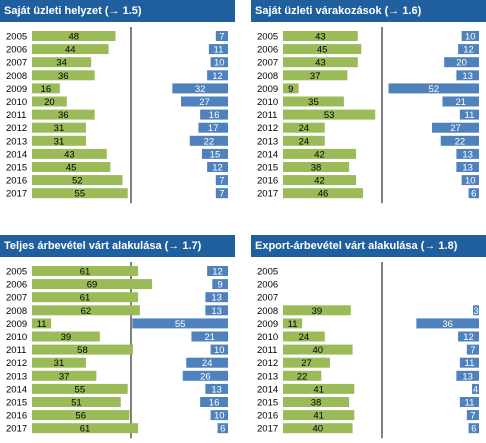 The width and height of the screenshot is (486, 443). Describe the element at coordinates (209, 337) in the screenshot. I see `blue-bar-label: 21` at that location.